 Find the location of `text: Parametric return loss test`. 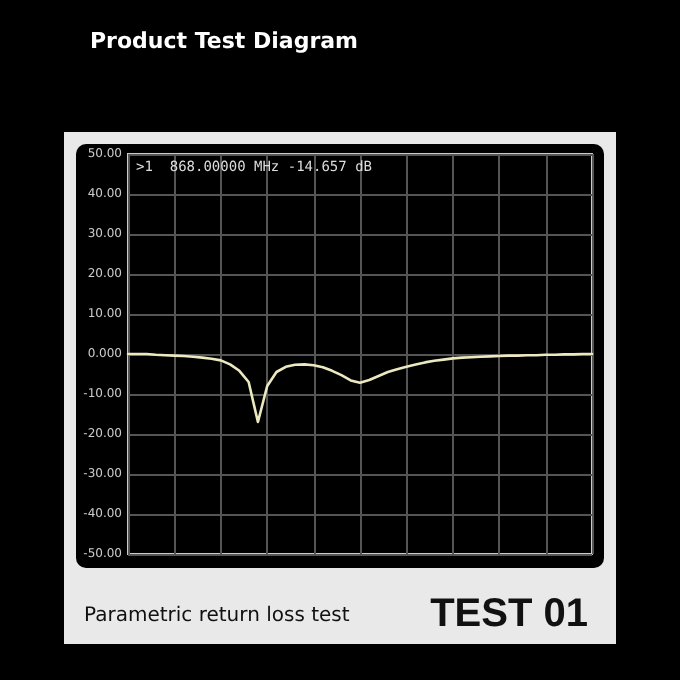

text: Parametric return loss test is located at coordinates (217, 616).